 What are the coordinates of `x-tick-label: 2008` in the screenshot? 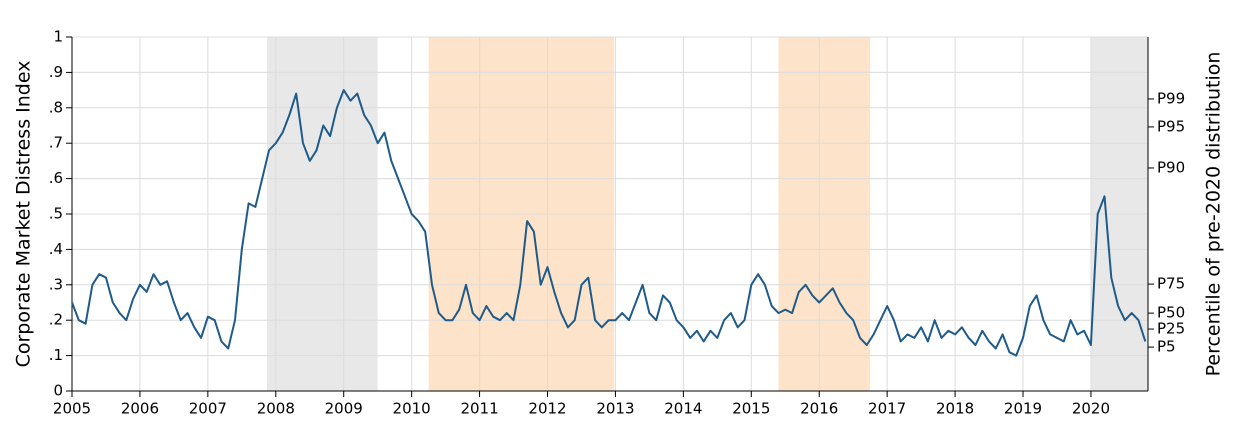 It's located at (276, 409).